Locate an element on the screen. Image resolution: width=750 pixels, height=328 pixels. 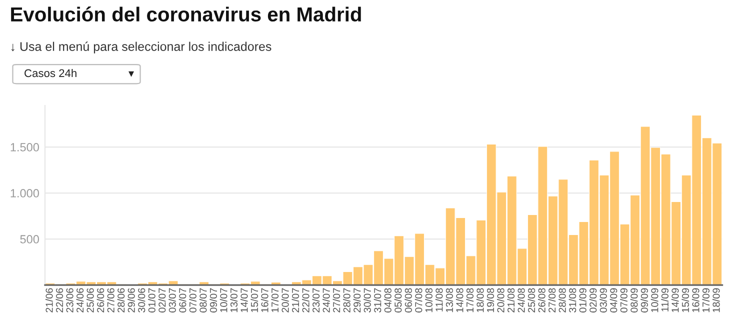
x-tick-label: 13/07 is located at coordinates (234, 300).